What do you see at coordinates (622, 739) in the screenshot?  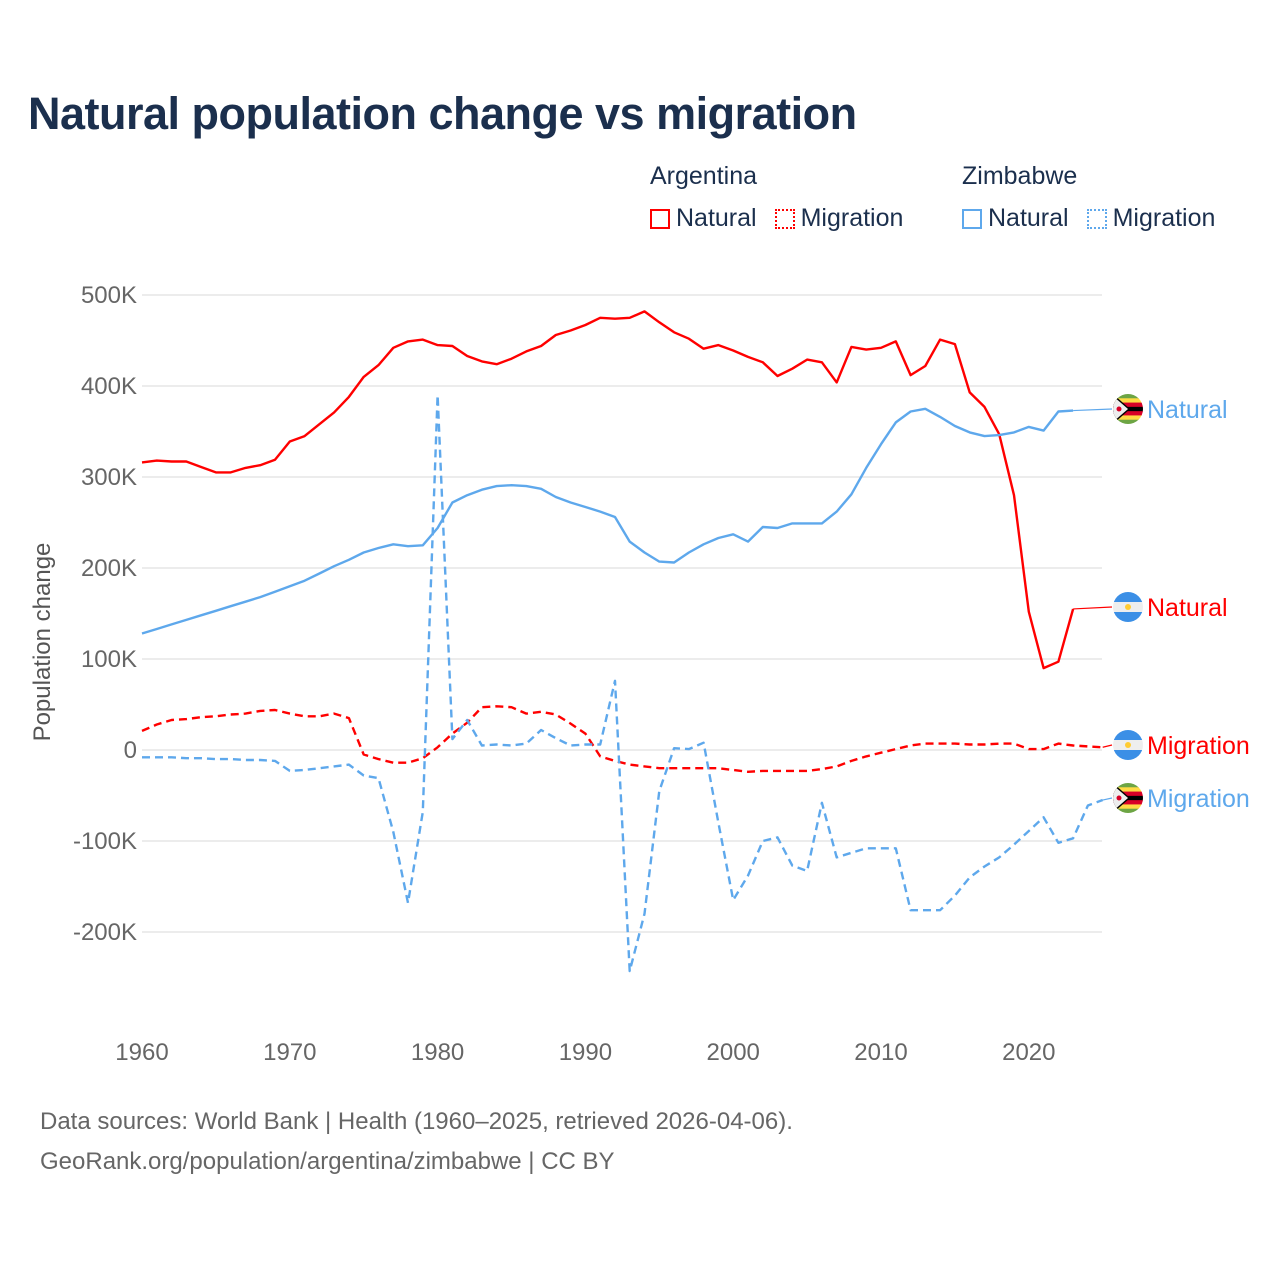 I see `argentina-migration-line` at bounding box center [622, 739].